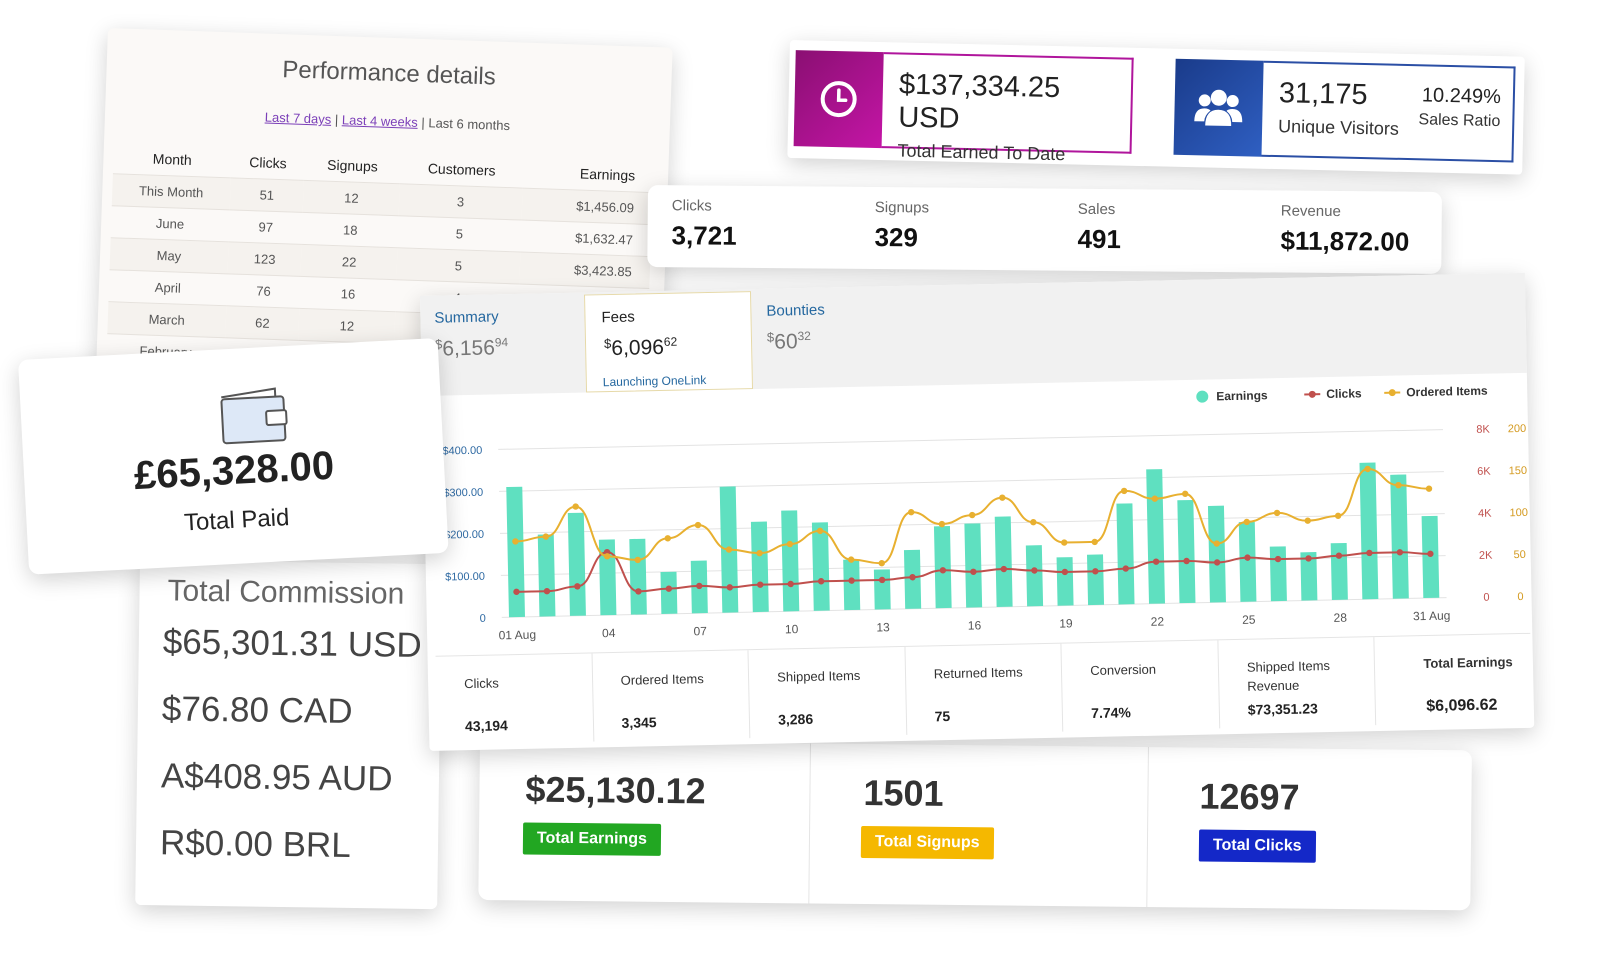 The height and width of the screenshot is (976, 1600). What do you see at coordinates (789, 341) in the screenshot?
I see `tab-bounties-value: $6032` at bounding box center [789, 341].